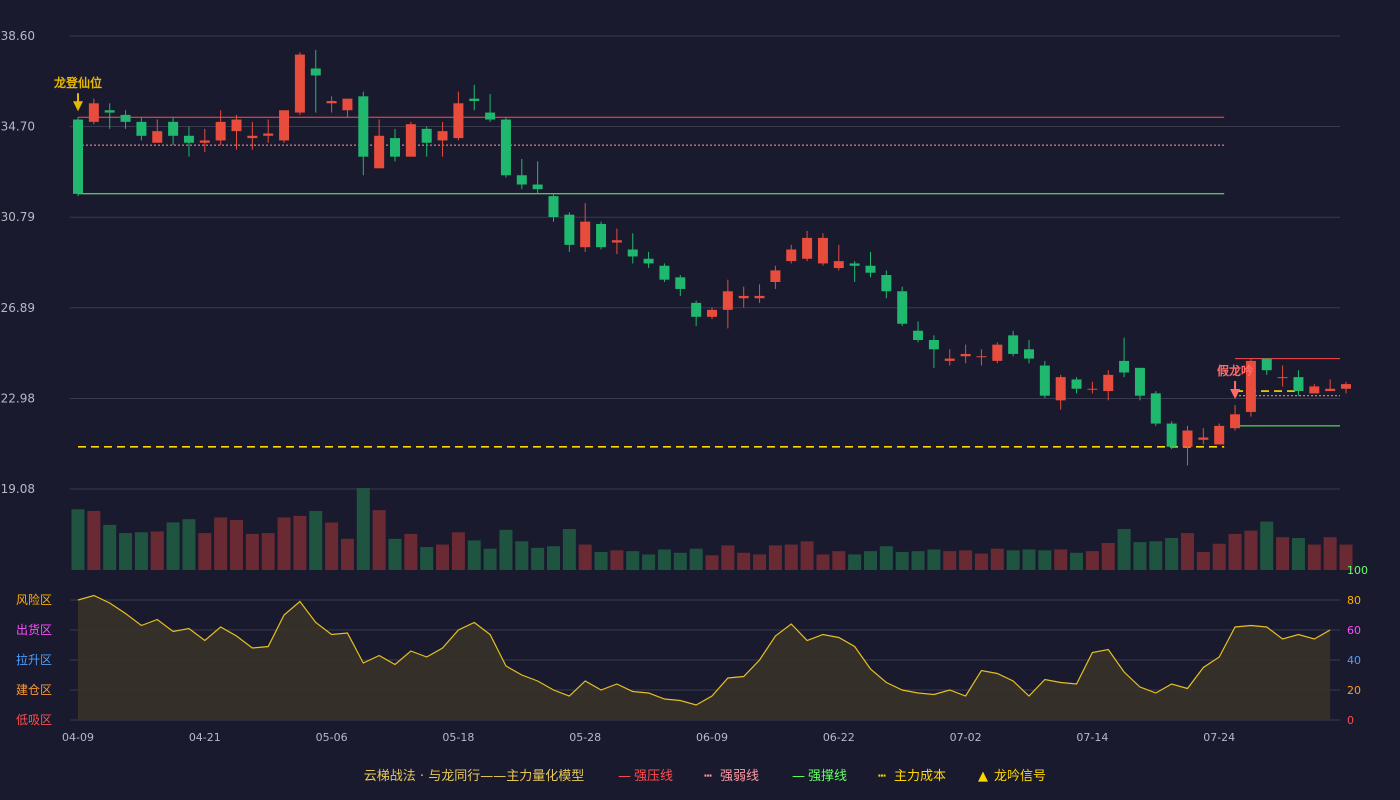  I want to click on oscillator-axis-label: 20, so click(1354, 690).